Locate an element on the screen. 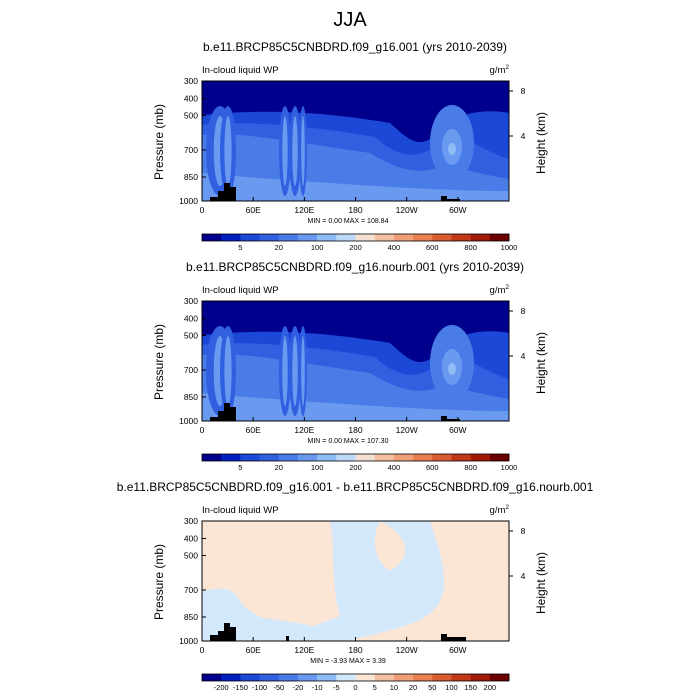  min-max-label: MIN = 0.00 MAX = 107.30 is located at coordinates (348, 441).